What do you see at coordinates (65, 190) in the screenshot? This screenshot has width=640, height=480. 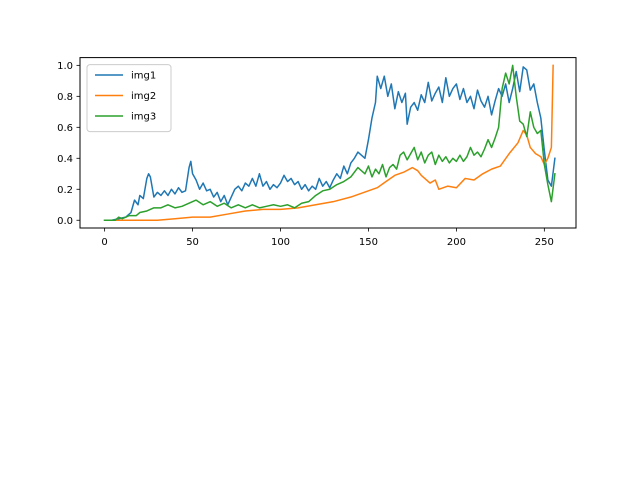 I see `y-tick-label: 0.2` at bounding box center [65, 190].